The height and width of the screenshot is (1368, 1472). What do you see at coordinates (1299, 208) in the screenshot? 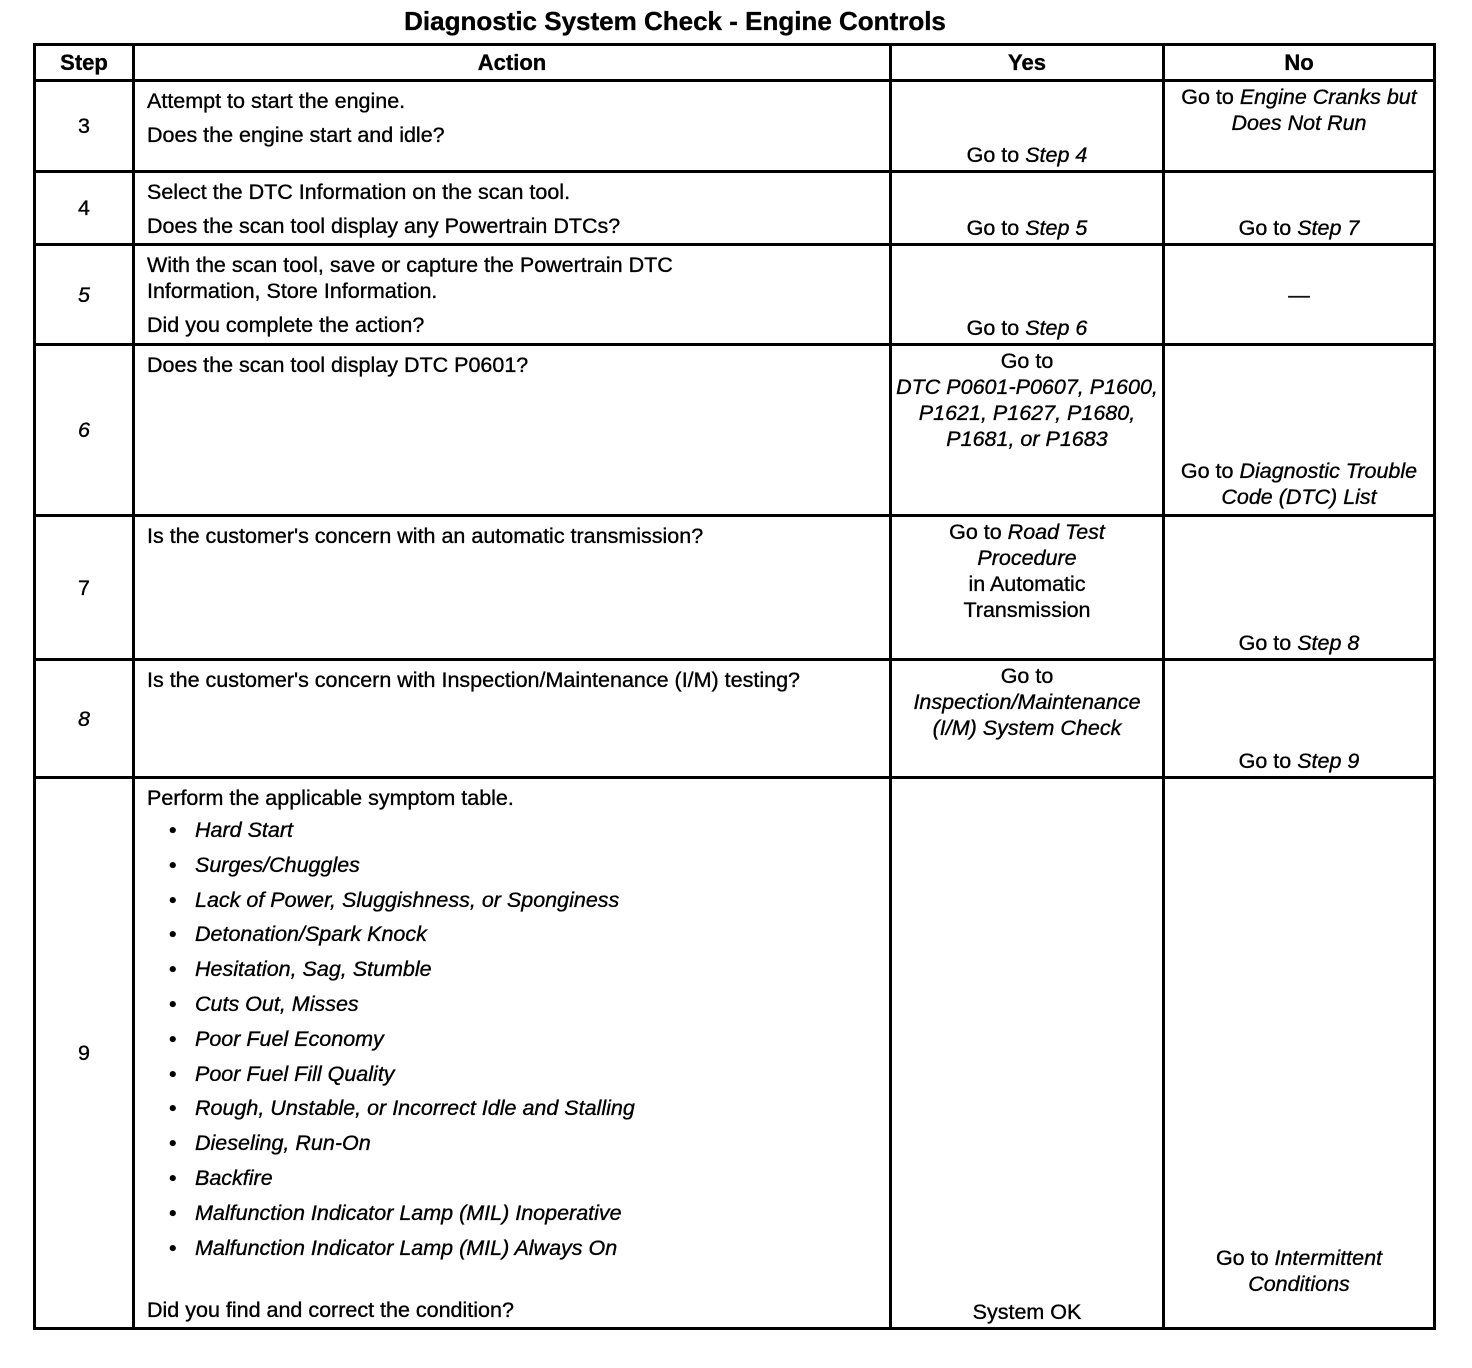
I see `no-cell: Go to Step 7` at bounding box center [1299, 208].